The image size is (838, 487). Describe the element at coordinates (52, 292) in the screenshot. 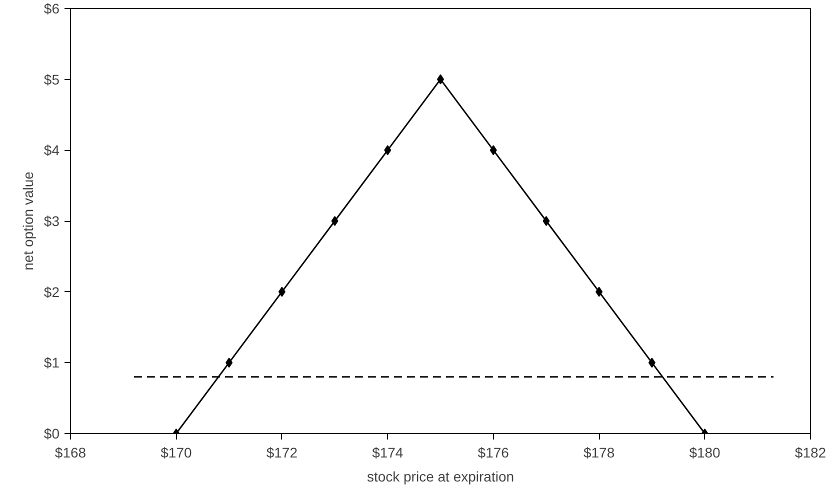

I see `y-tick-label: $2` at that location.